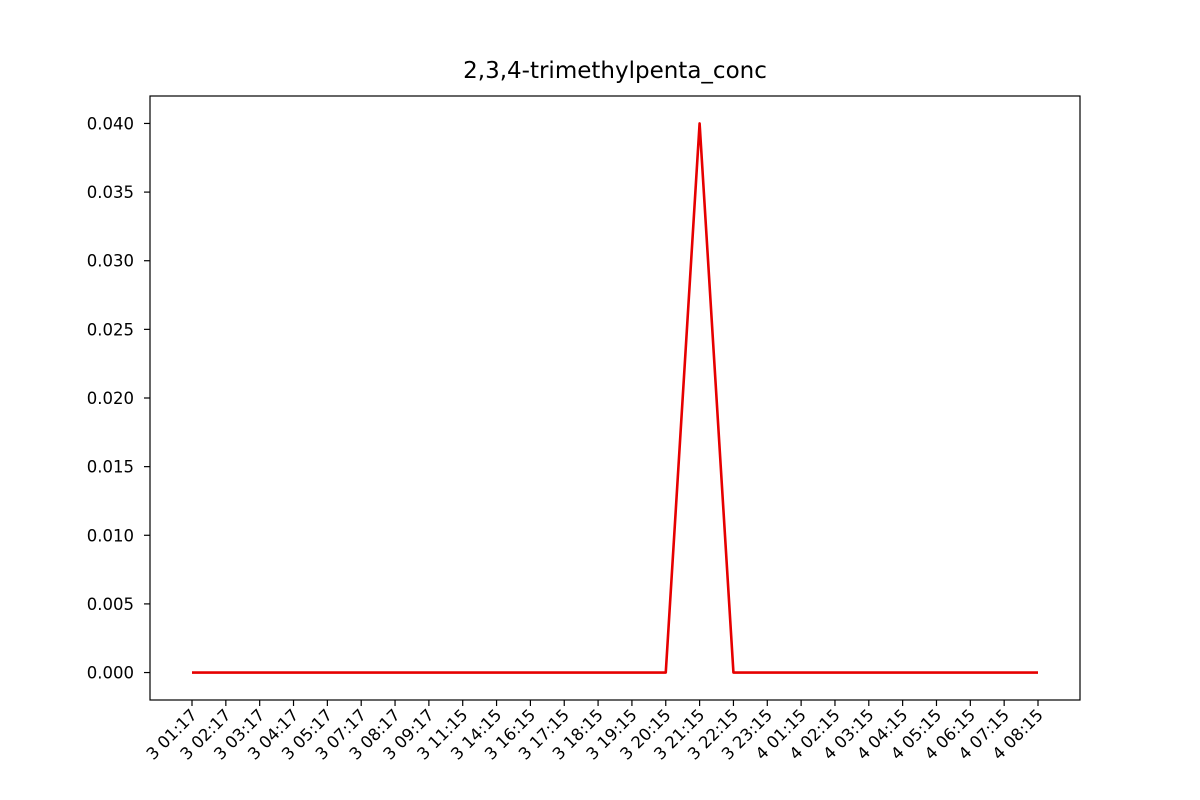 The height and width of the screenshot is (800, 1200). What do you see at coordinates (615, 71) in the screenshot?
I see `chart-title: 2,3,4-trimethylpenta_conc` at bounding box center [615, 71].